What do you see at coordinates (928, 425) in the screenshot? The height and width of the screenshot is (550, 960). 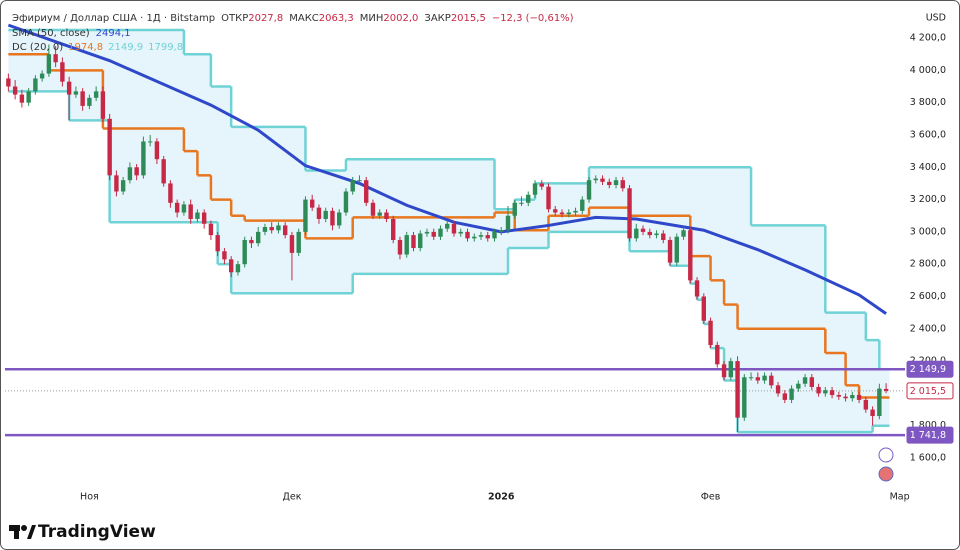 I see `y-tick-label: 1 800,0` at bounding box center [928, 425].